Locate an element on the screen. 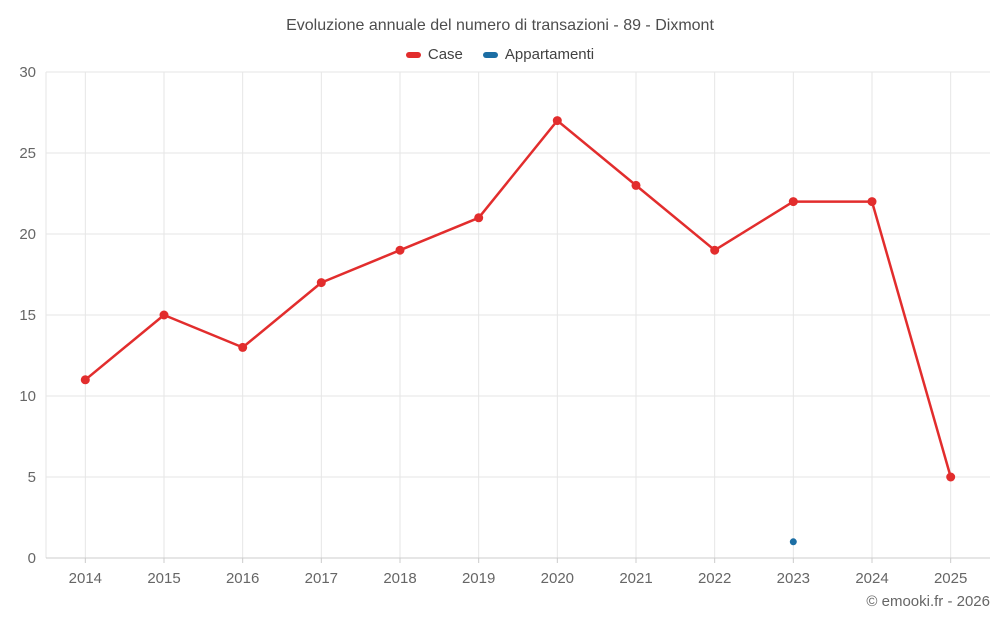  x-axis-label: 2019 is located at coordinates (478, 578).